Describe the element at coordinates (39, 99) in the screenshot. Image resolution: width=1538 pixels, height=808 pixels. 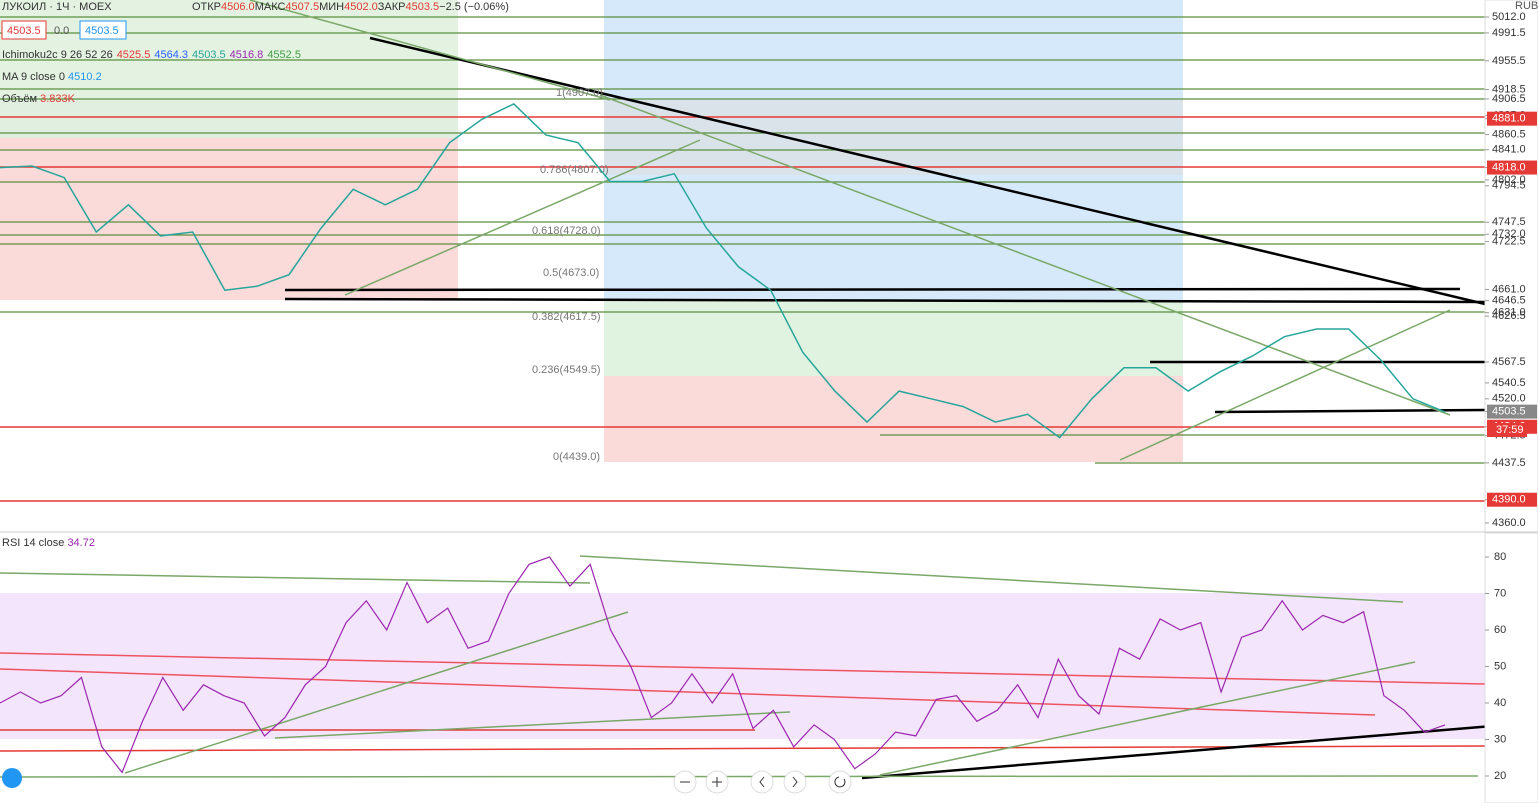
I see `volume-name: Объём 3.833K` at that location.